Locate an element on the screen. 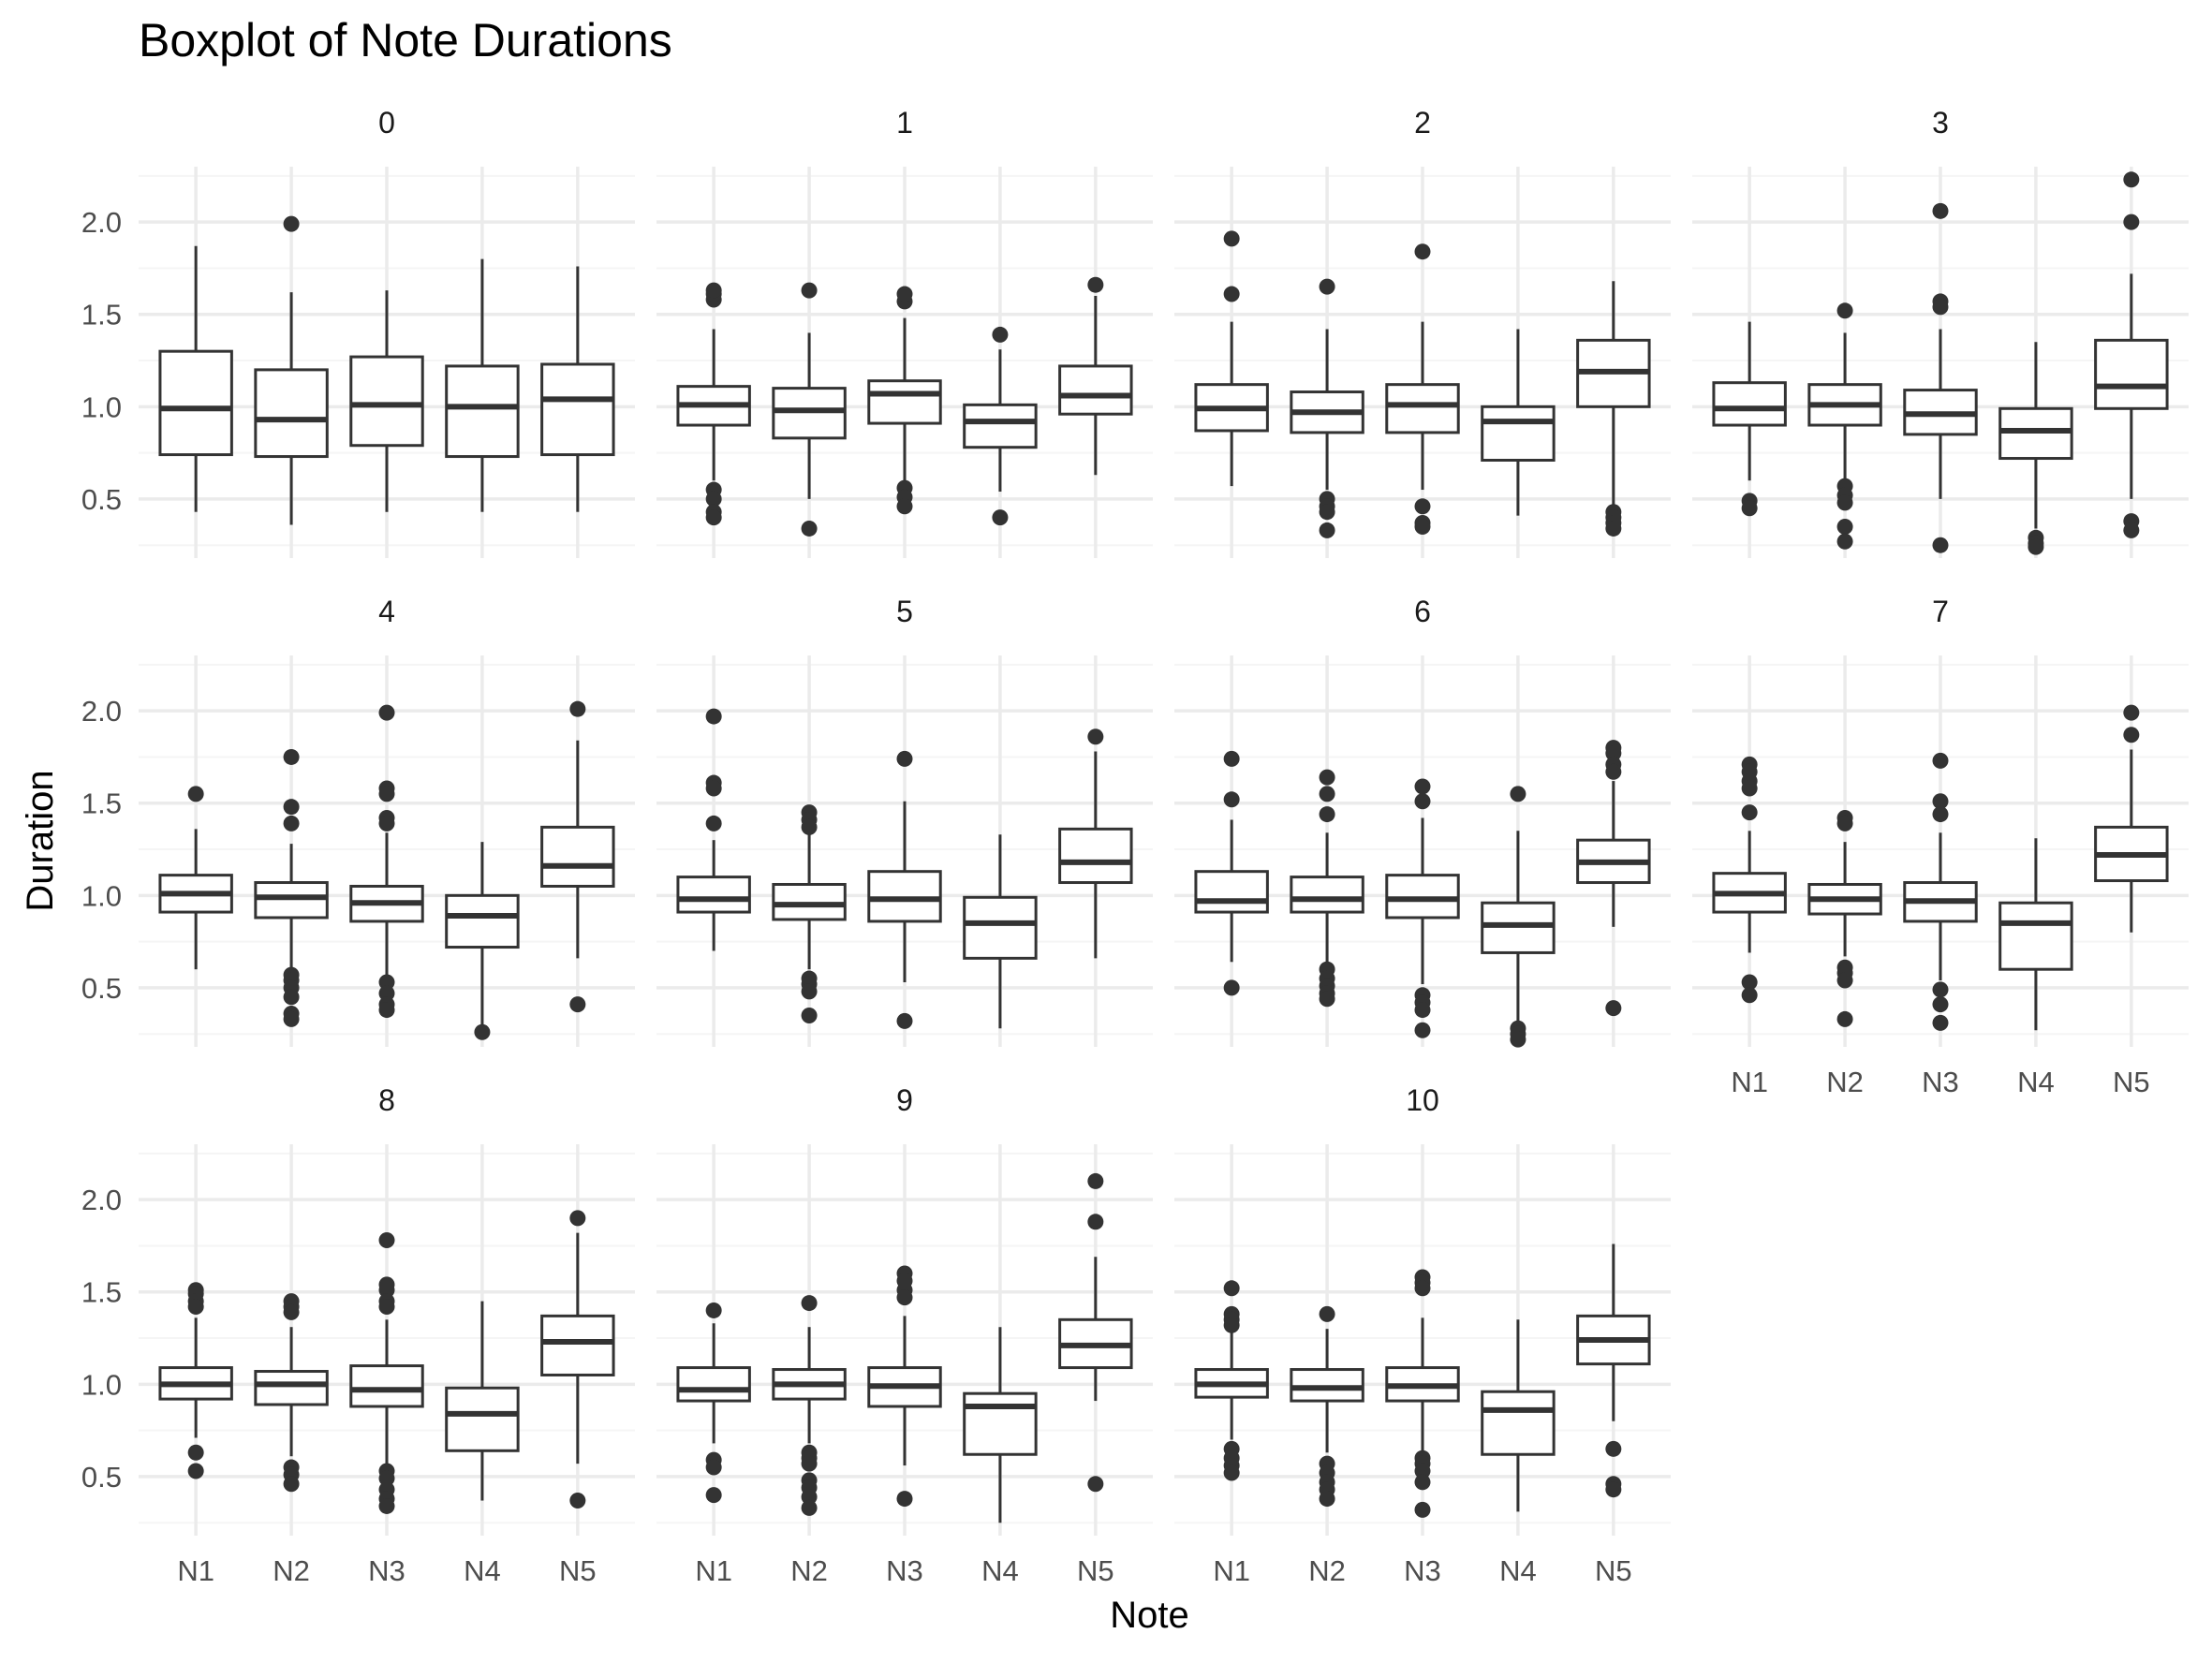 The height and width of the screenshot is (1663, 2212). chart-title: Boxplot of Note Durations is located at coordinates (406, 40).